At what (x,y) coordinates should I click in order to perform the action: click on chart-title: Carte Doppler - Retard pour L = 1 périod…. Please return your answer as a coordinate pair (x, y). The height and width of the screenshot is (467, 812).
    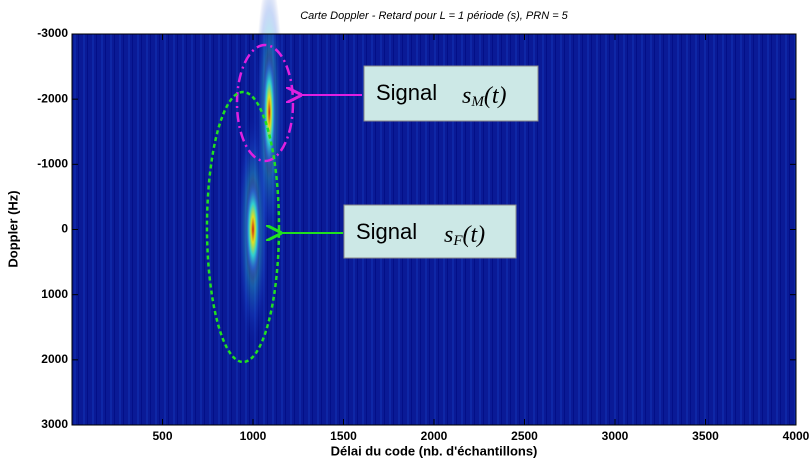
    Looking at the image, I should click on (434, 16).